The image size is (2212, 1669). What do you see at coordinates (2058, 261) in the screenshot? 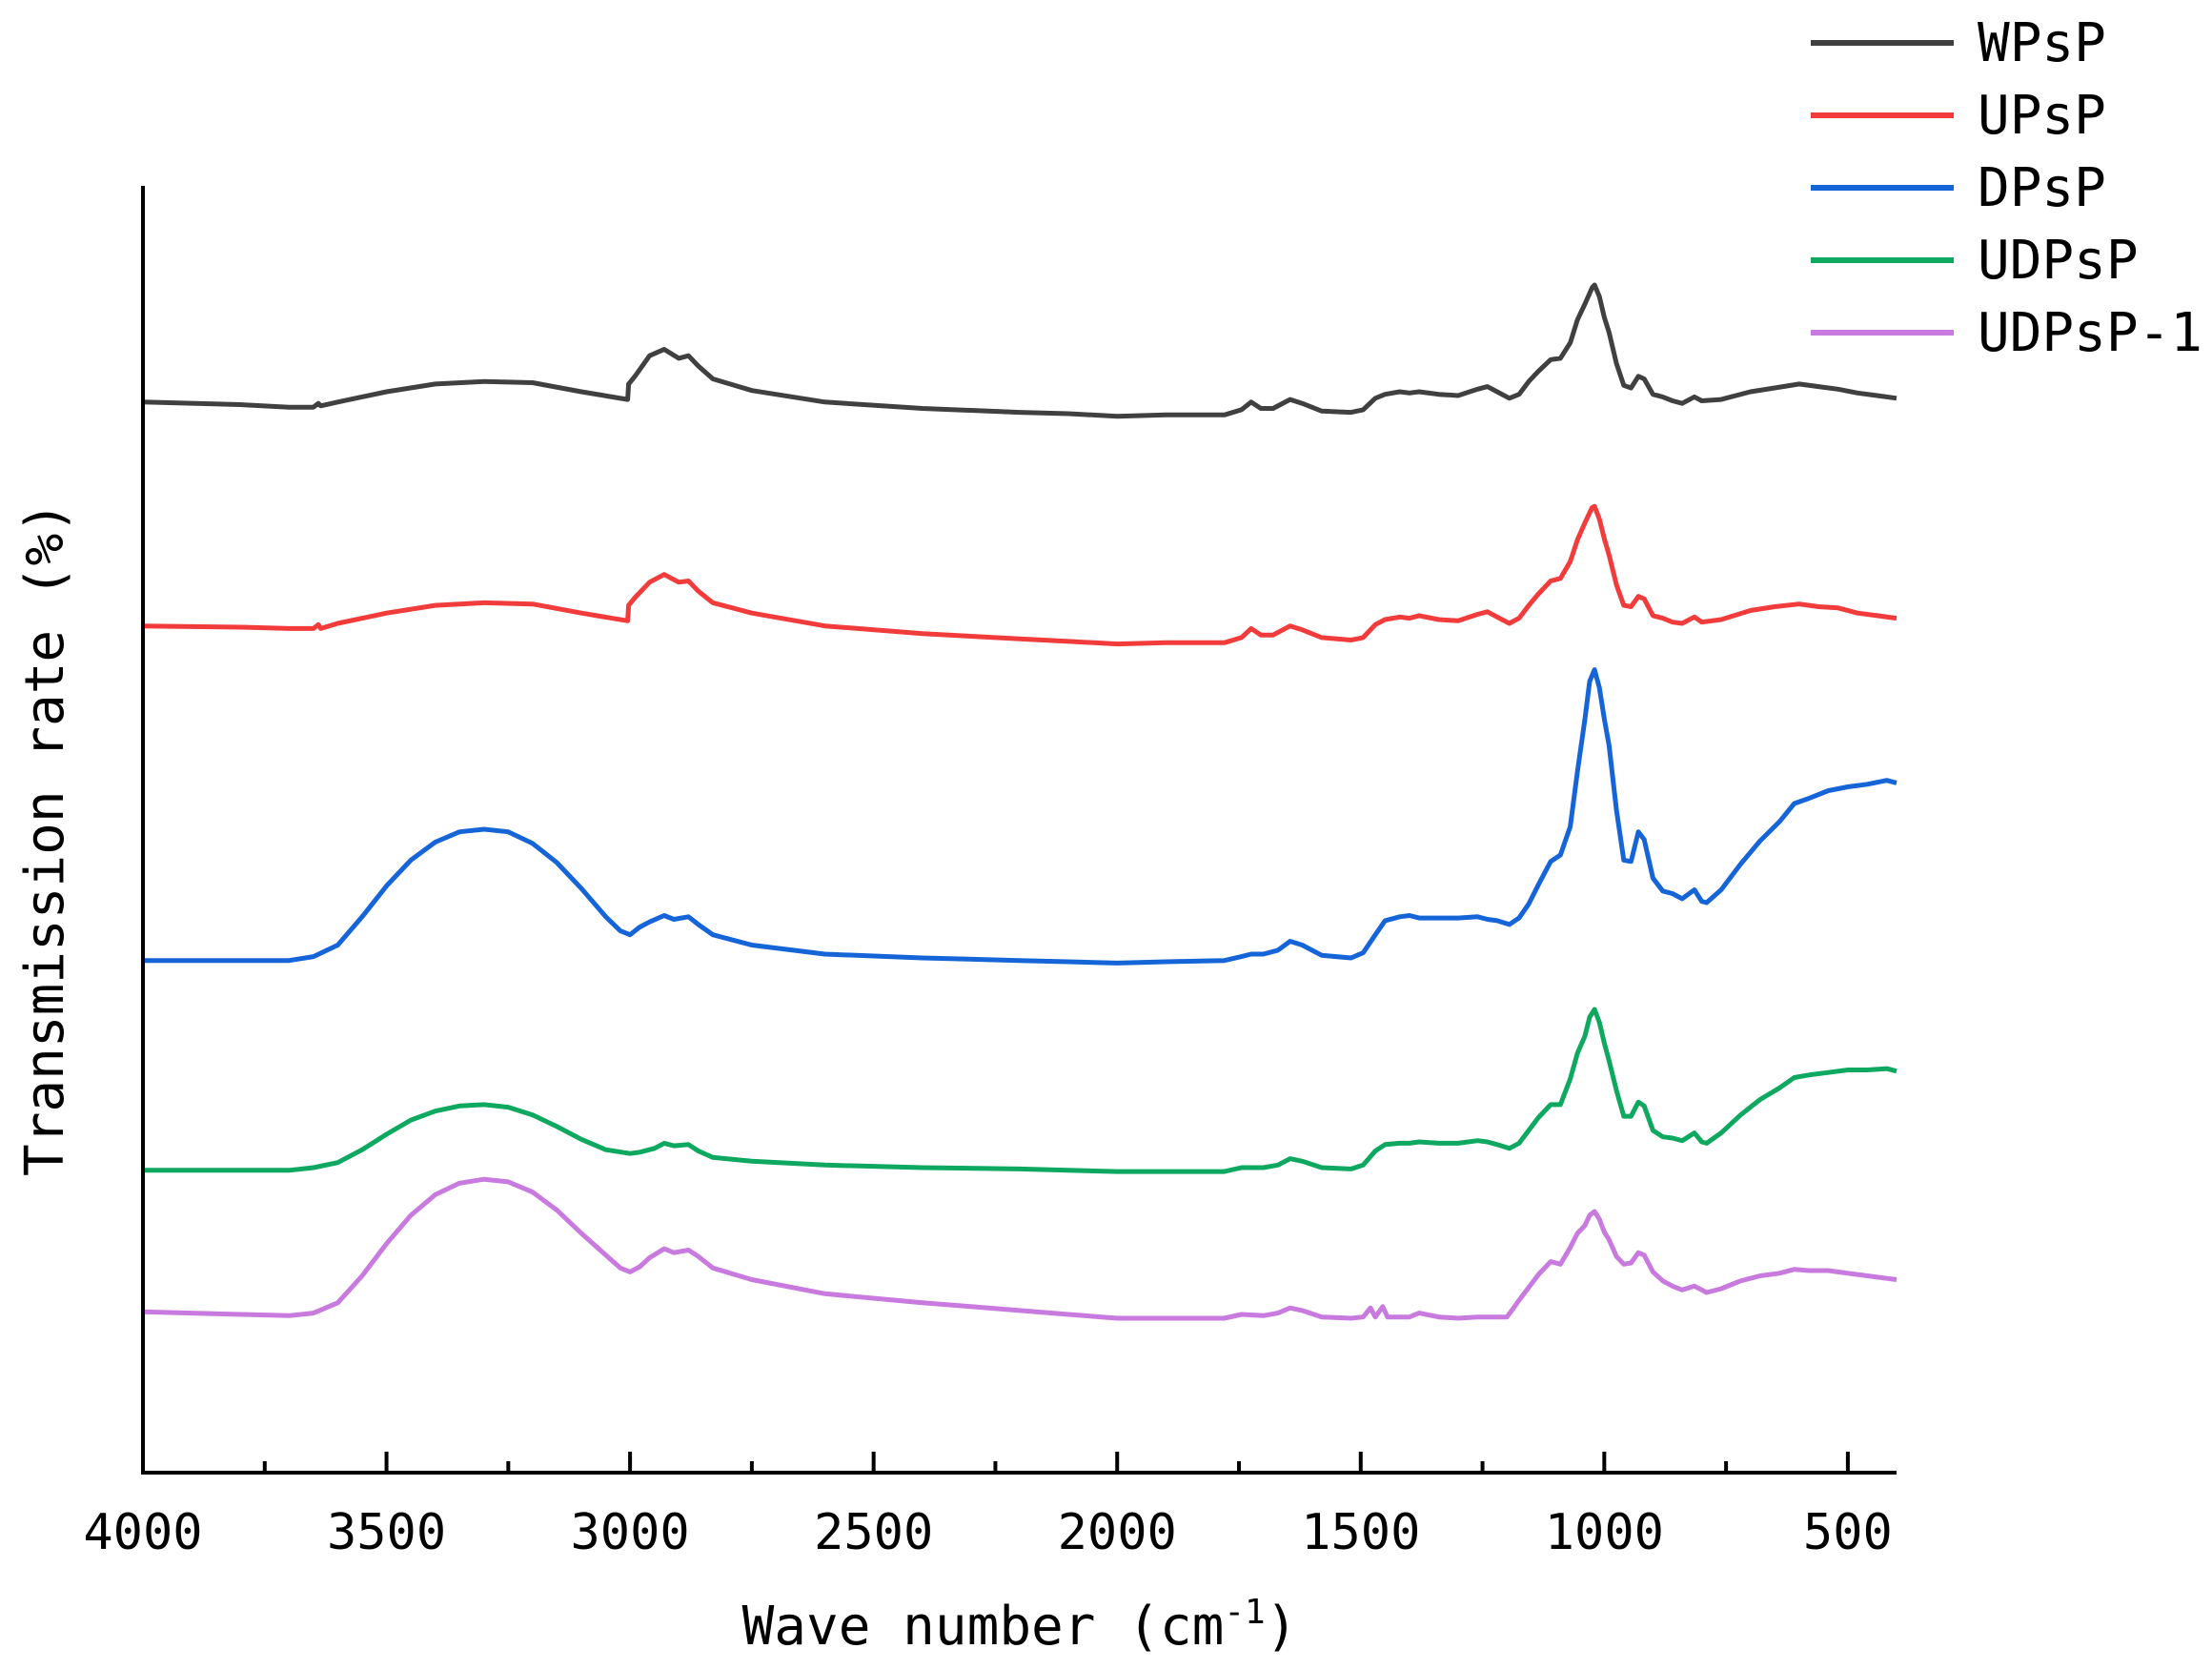
I see `legend-label-udpsp: UDPsP` at bounding box center [2058, 261].